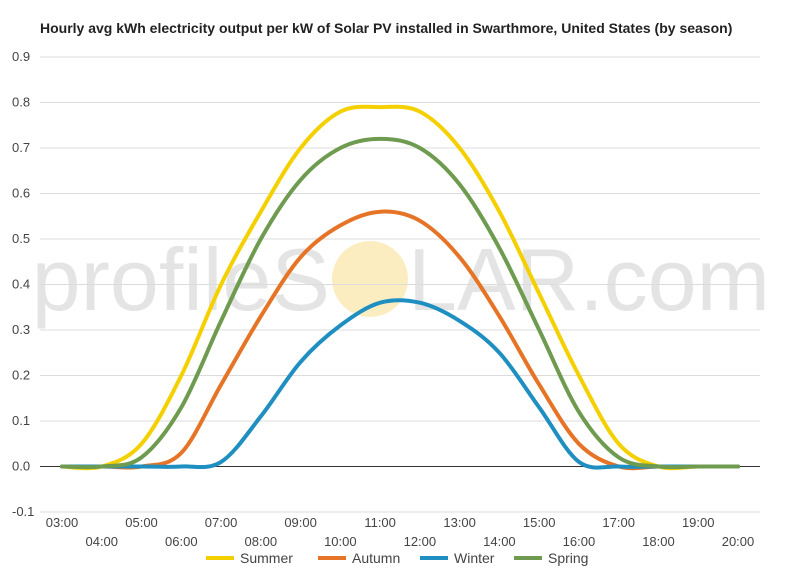  I want to click on x-tick-label: 20:00, so click(738, 541).